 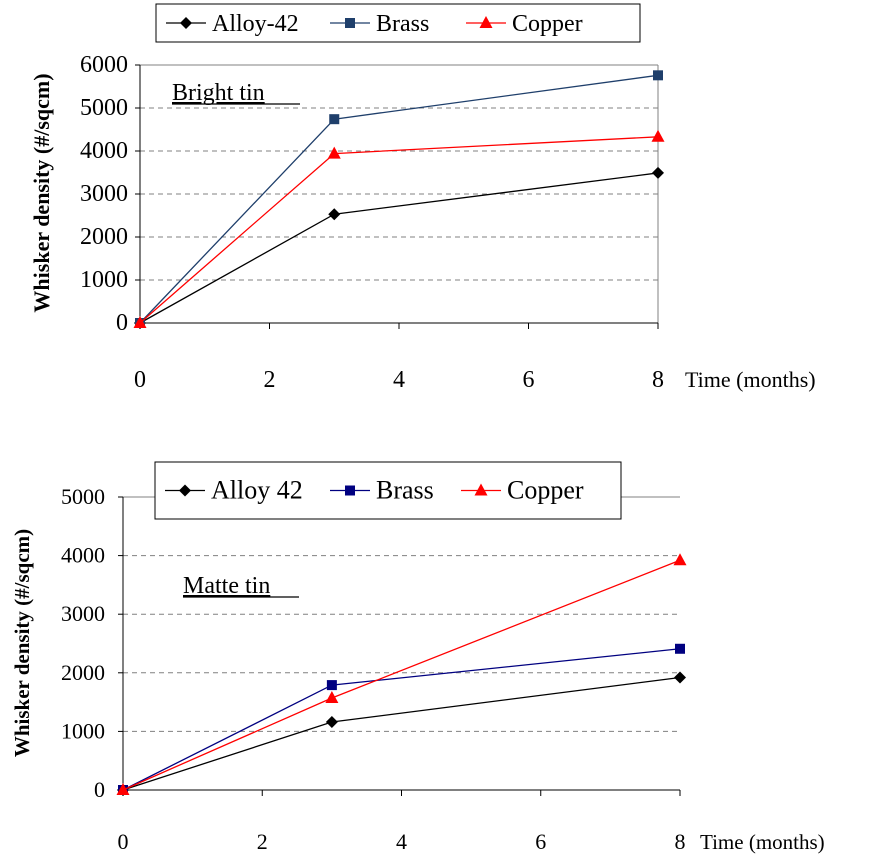 What do you see at coordinates (226, 586) in the screenshot?
I see `panel-annotation: Matte tin` at bounding box center [226, 586].